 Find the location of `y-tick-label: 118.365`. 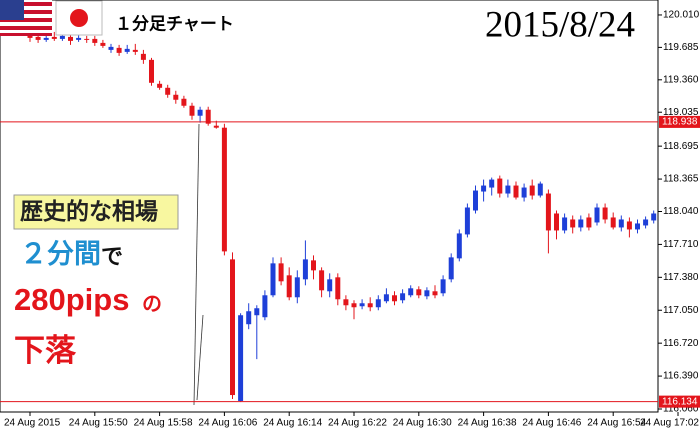

y-tick-label: 118.365 is located at coordinates (681, 179).